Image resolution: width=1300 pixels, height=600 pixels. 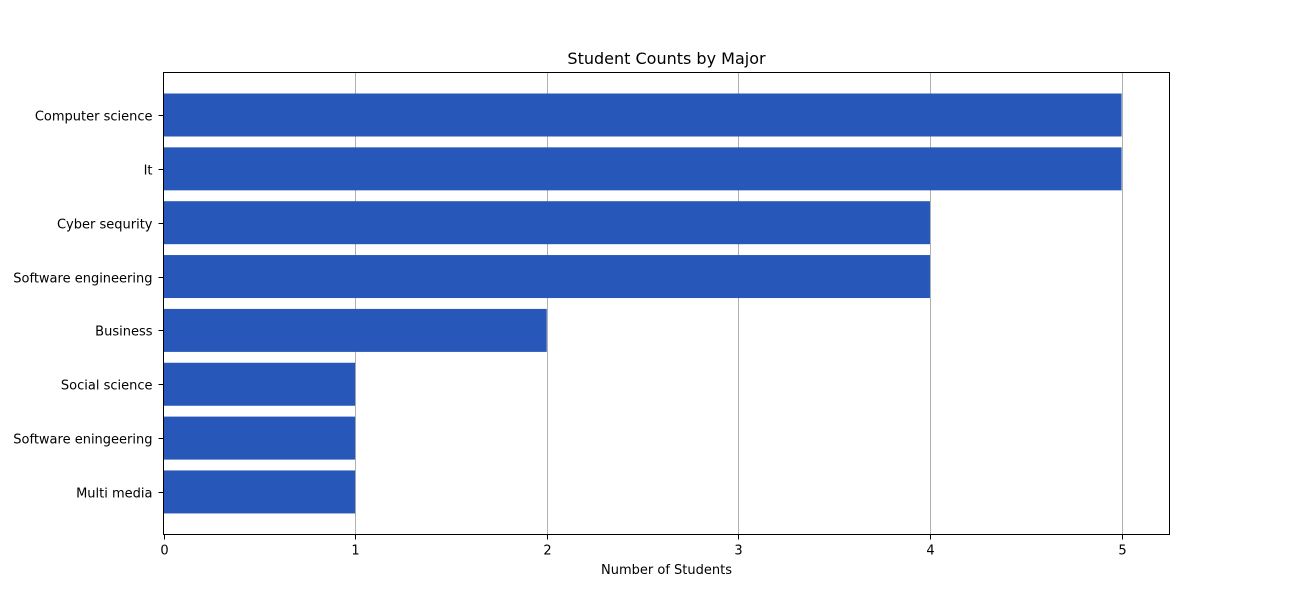 I want to click on y-tick-label: It, so click(x=148, y=171).